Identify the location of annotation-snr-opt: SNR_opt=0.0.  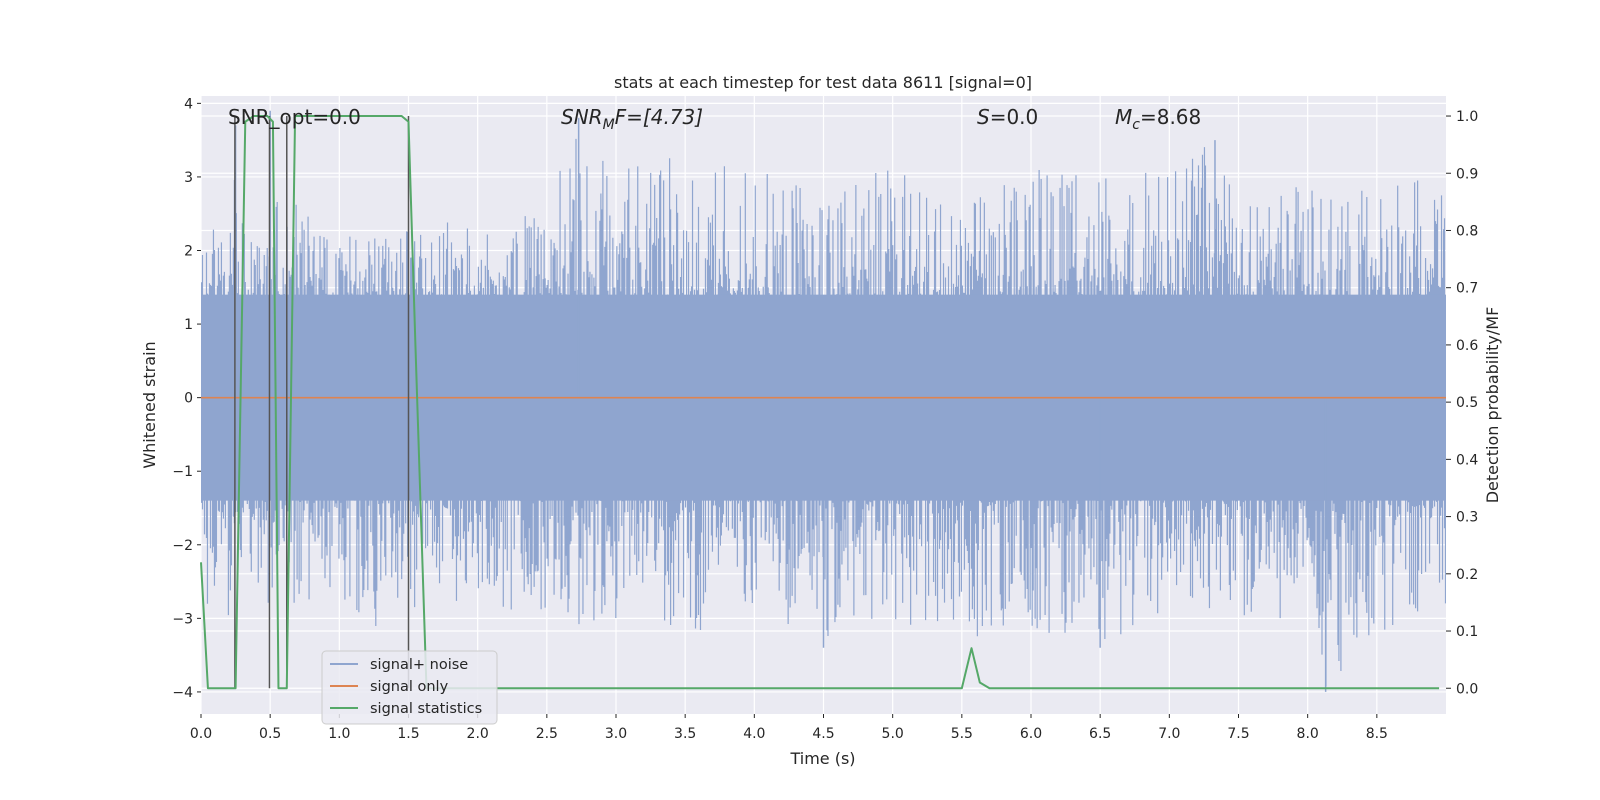
(294, 117).